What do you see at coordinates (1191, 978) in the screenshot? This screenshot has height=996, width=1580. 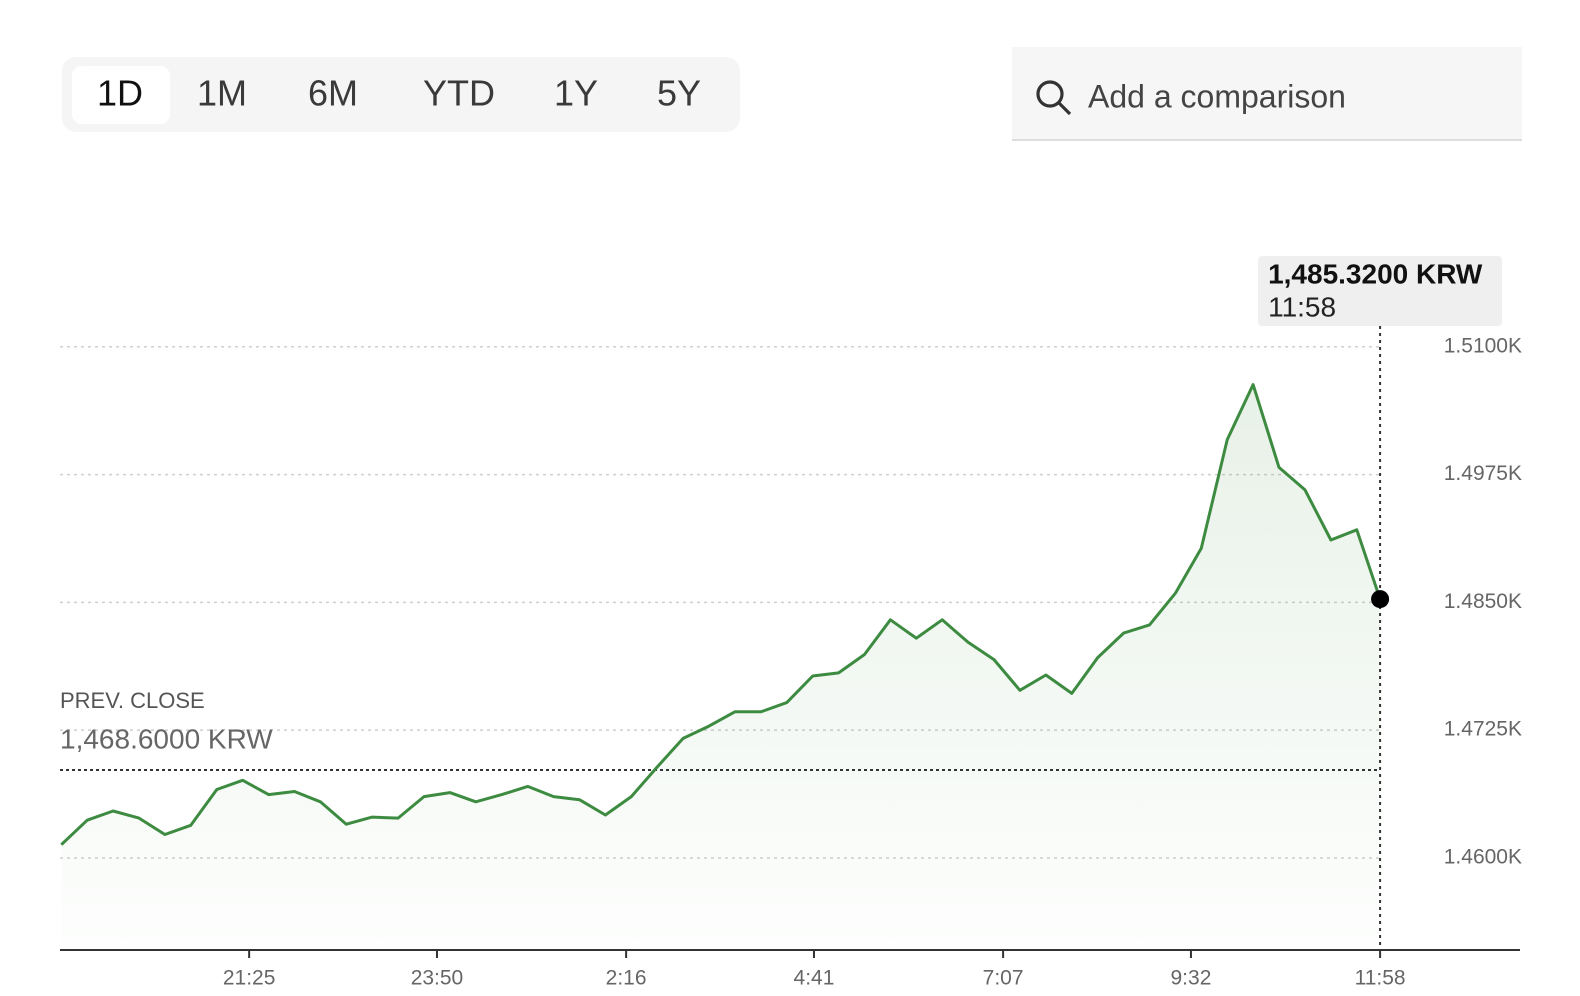 I see `x-tick-label: 9:32` at bounding box center [1191, 978].